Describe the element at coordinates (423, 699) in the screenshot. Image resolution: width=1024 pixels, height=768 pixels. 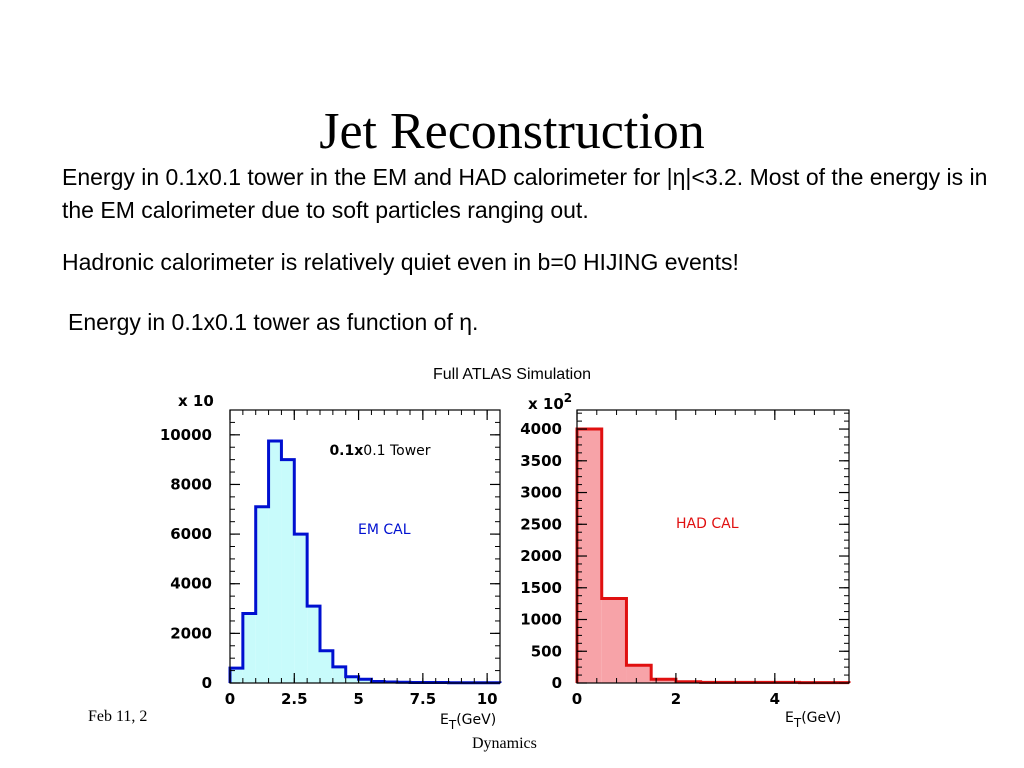
I see `x-tick-label: 7.5` at that location.